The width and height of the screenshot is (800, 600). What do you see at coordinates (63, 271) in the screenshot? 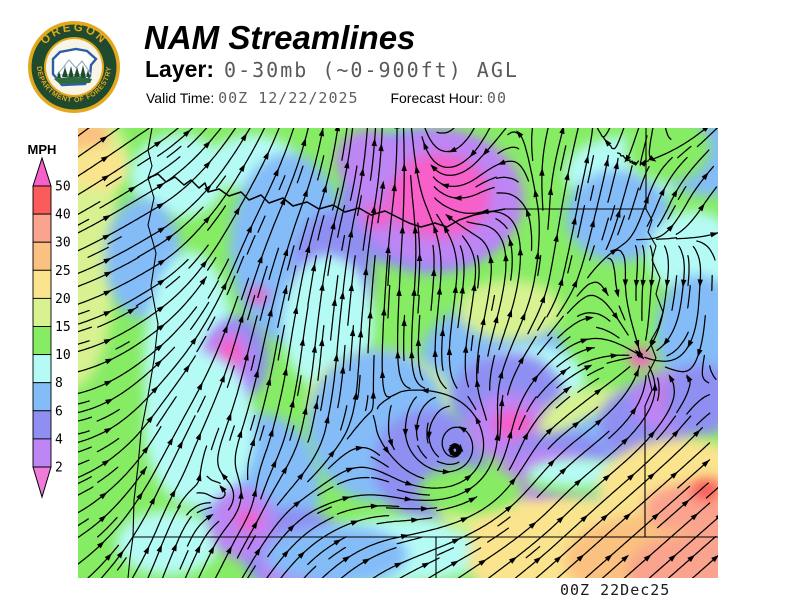
I see `svg-text: 25` at bounding box center [63, 271].